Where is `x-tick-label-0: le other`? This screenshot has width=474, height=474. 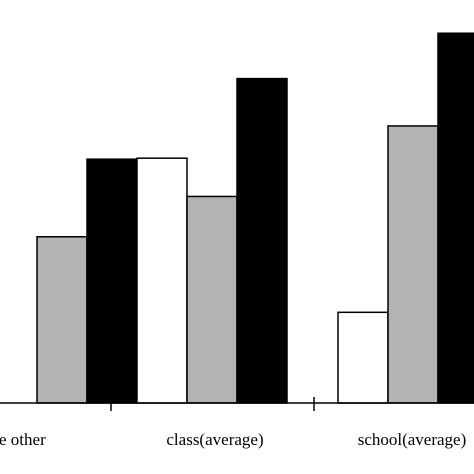 x-tick-label-0: le other is located at coordinates (23, 439).